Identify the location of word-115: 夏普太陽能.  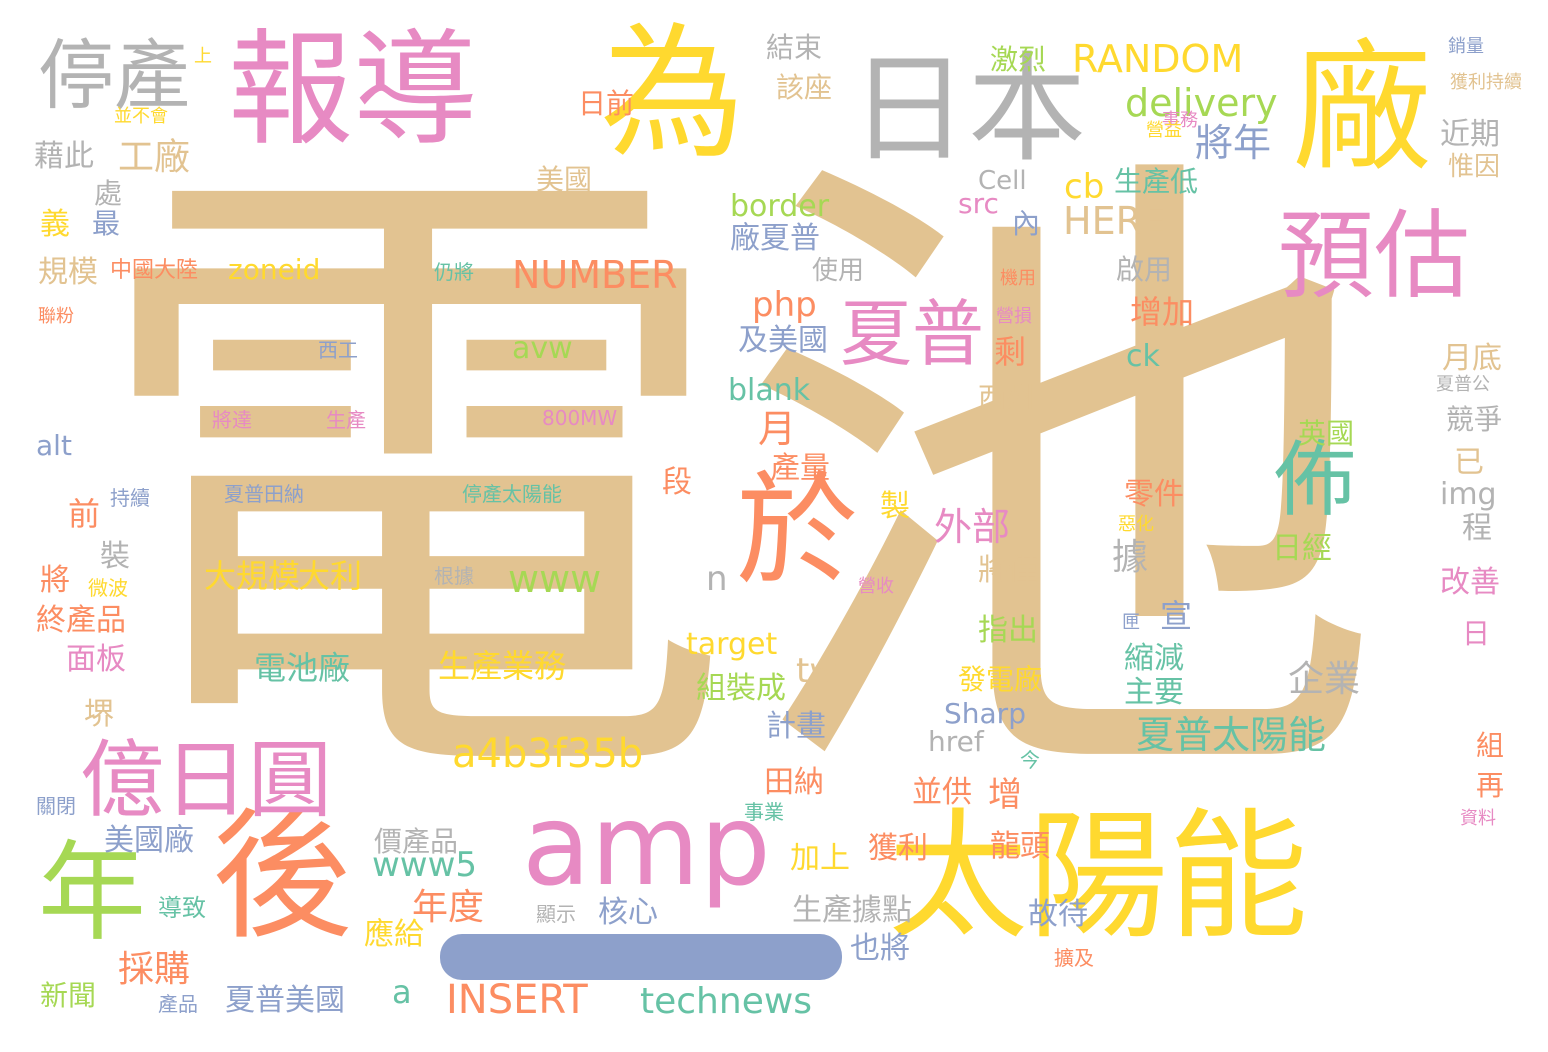
(1231, 735).